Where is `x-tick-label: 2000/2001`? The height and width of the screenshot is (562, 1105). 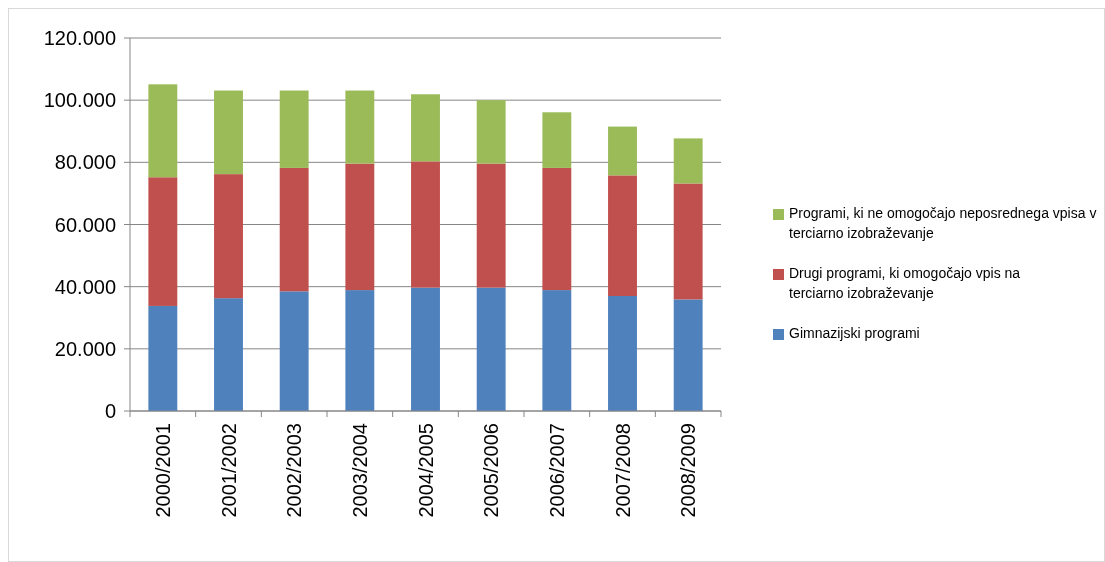 x-tick-label: 2000/2001 is located at coordinates (162, 470).